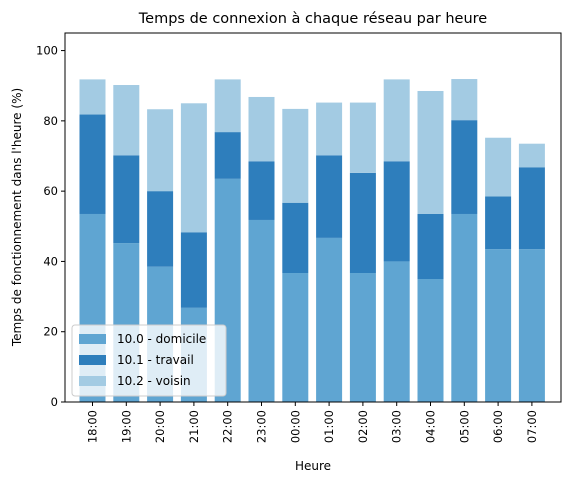 This screenshot has height=481, width=571. I want to click on x-tick-label: 05:00, so click(464, 426).